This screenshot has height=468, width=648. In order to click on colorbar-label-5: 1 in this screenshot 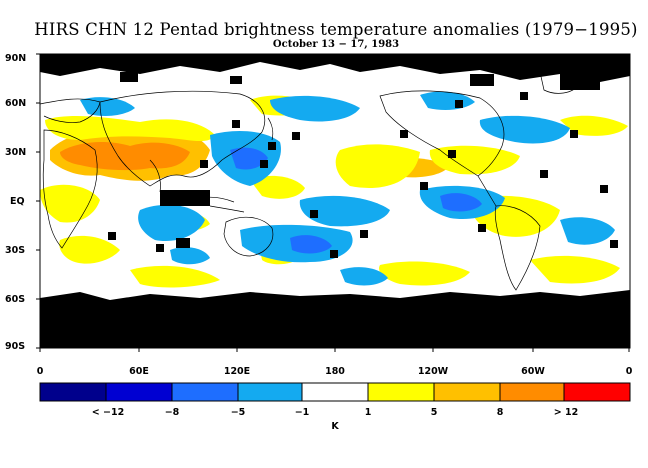, I will do `click(368, 412)`.